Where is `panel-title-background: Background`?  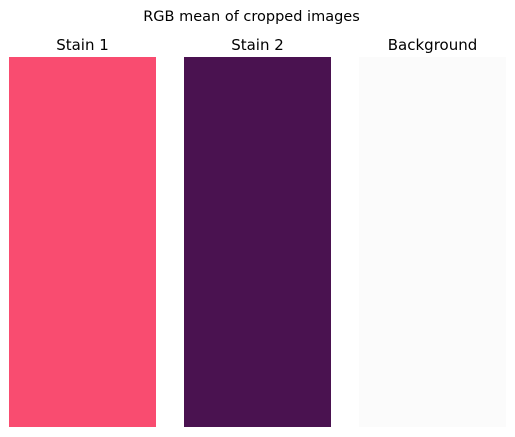
panel-title-background: Background is located at coordinates (432, 45).